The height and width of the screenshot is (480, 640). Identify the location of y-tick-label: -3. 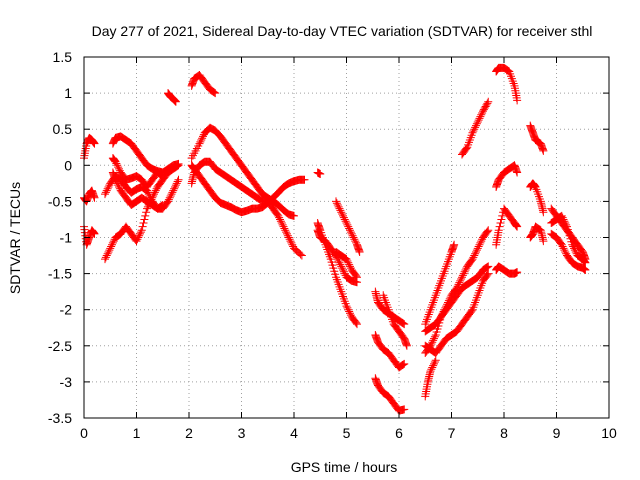
(66, 382).